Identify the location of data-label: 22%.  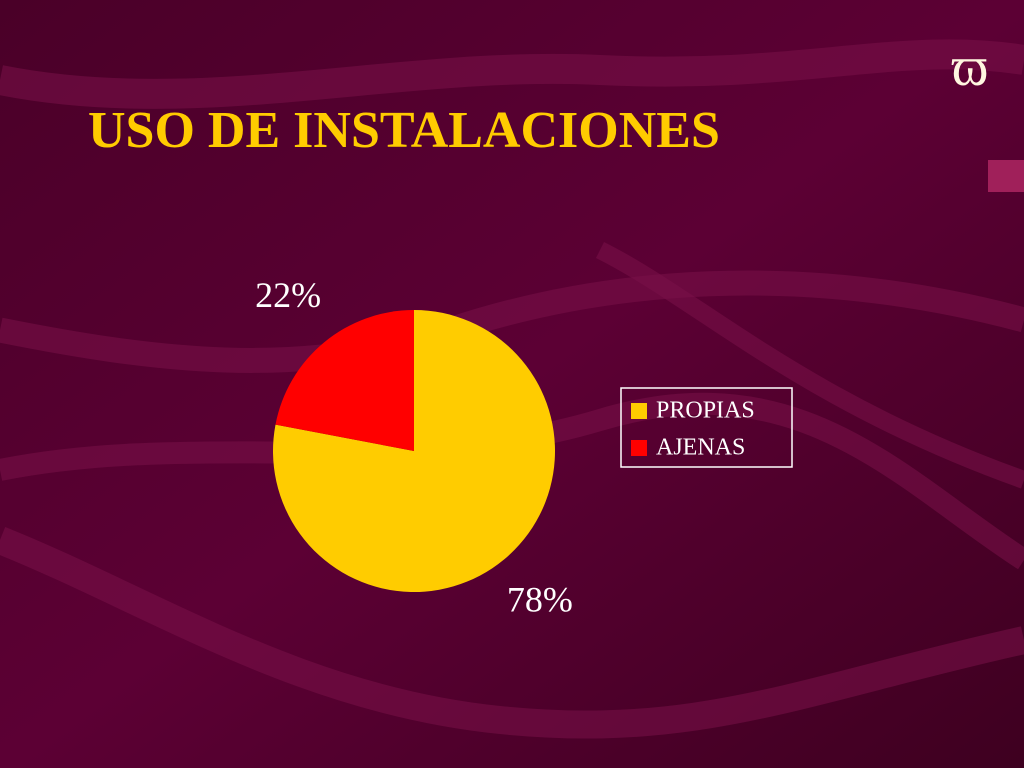
(288, 295).